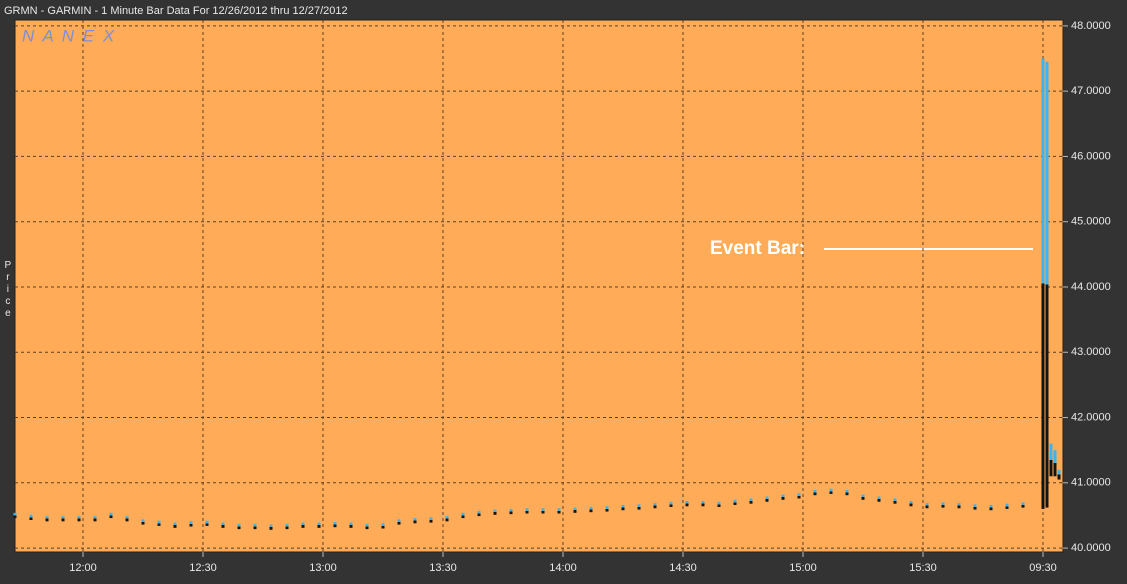 This screenshot has height=584, width=1127. Describe the element at coordinates (757, 248) in the screenshot. I see `annotation: Event Bar:` at that location.